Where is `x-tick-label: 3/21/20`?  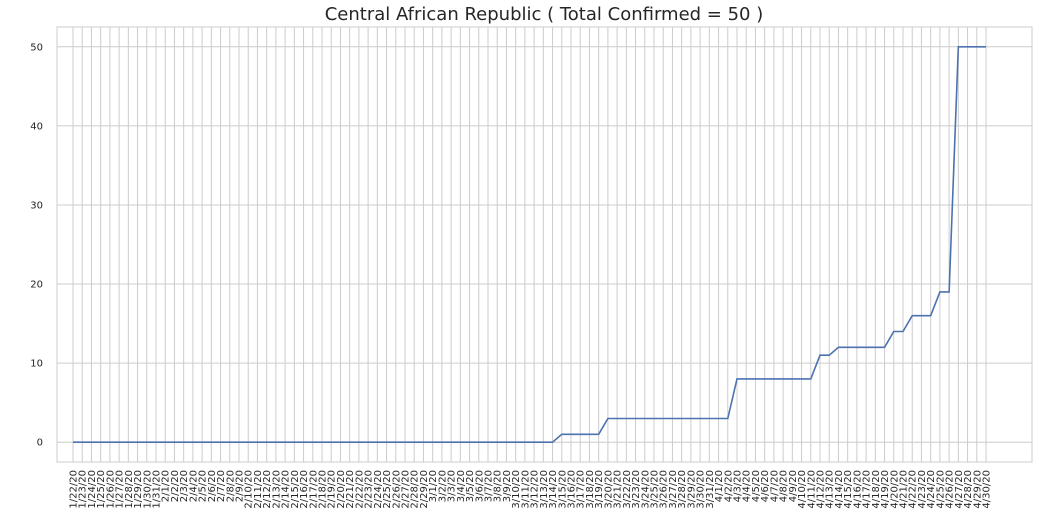
x-tick-label: 3/21/20 is located at coordinates (618, 489).